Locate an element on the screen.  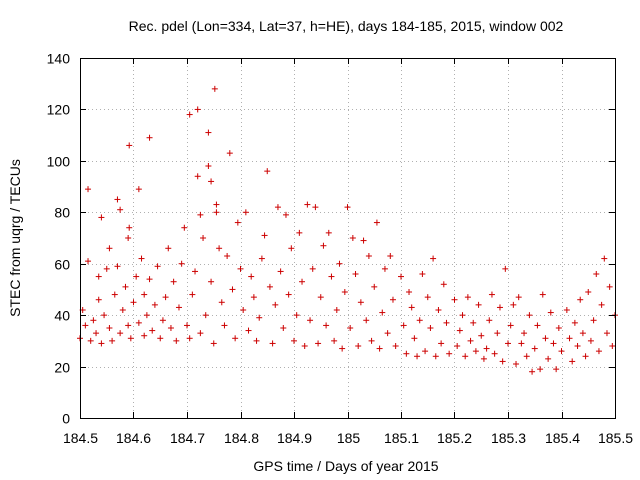
x-axis-label: GPS time / Days of year 2015 is located at coordinates (345, 466).